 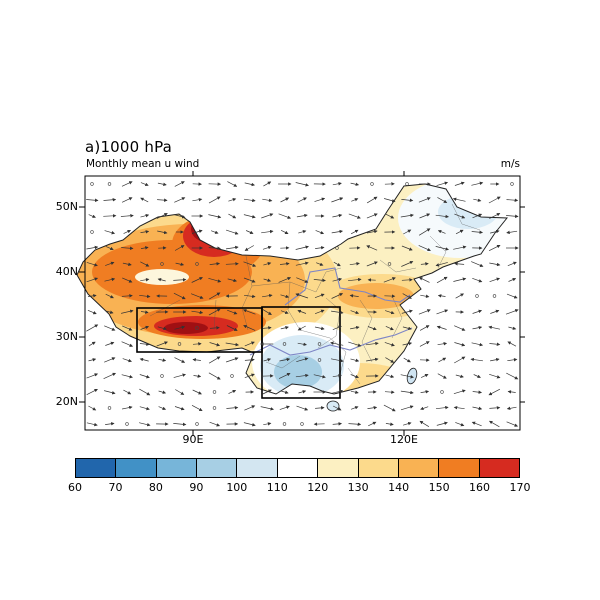 I want to click on x-tick-label-90e: 90E, so click(x=193, y=439).